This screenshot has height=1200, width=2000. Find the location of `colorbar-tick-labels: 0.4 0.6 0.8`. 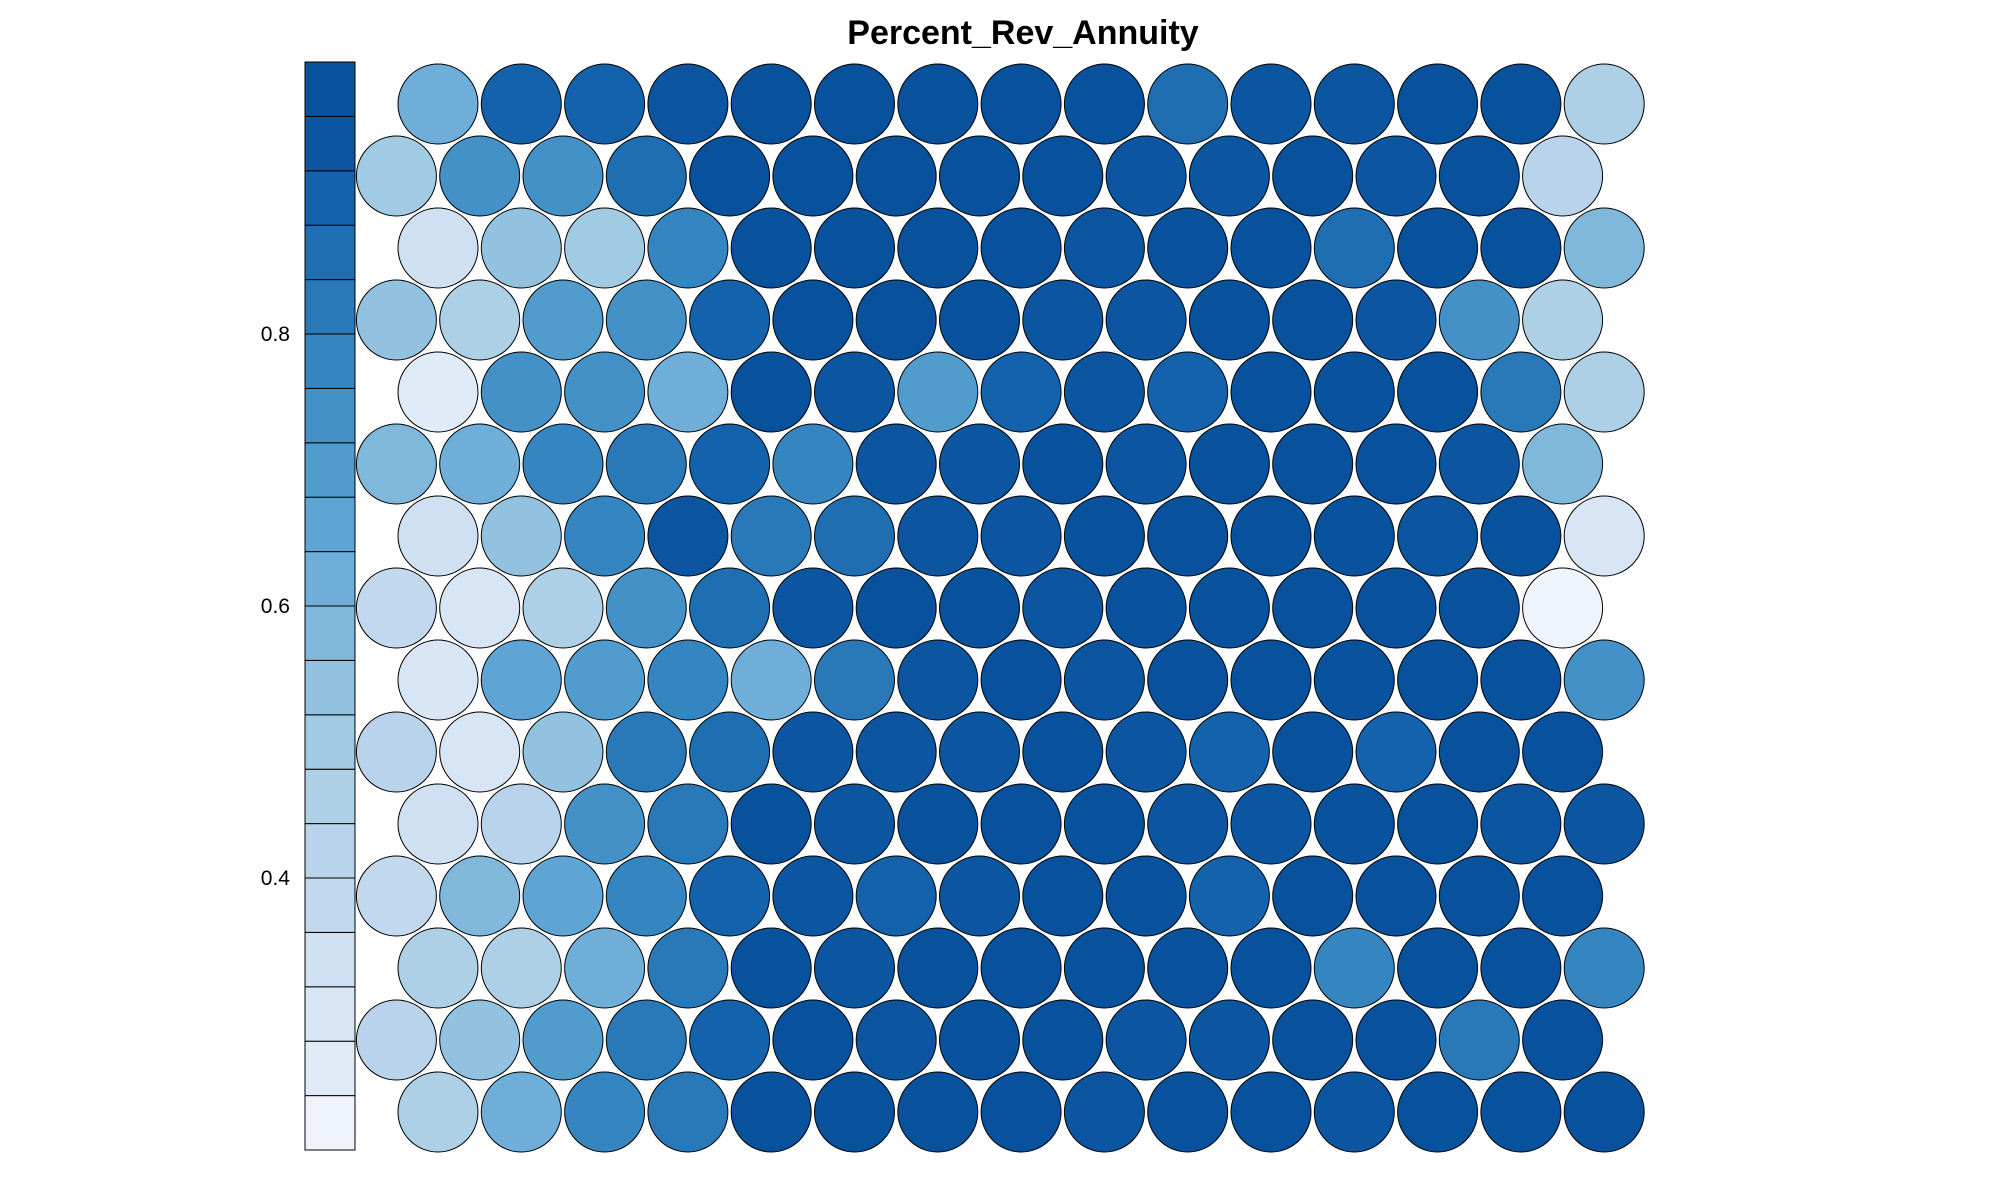

colorbar-tick-labels: 0.4 0.6 0.8 is located at coordinates (276, 606).